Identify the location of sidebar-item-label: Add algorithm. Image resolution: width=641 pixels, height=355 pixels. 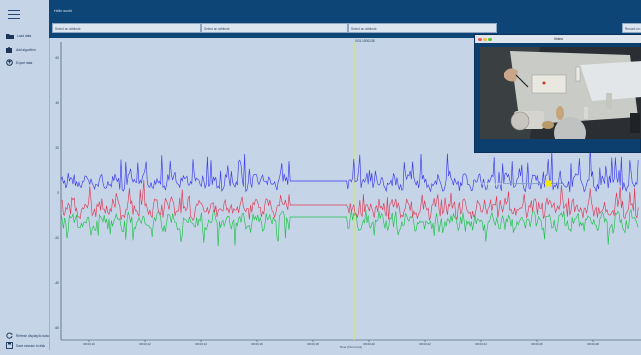
(26, 49).